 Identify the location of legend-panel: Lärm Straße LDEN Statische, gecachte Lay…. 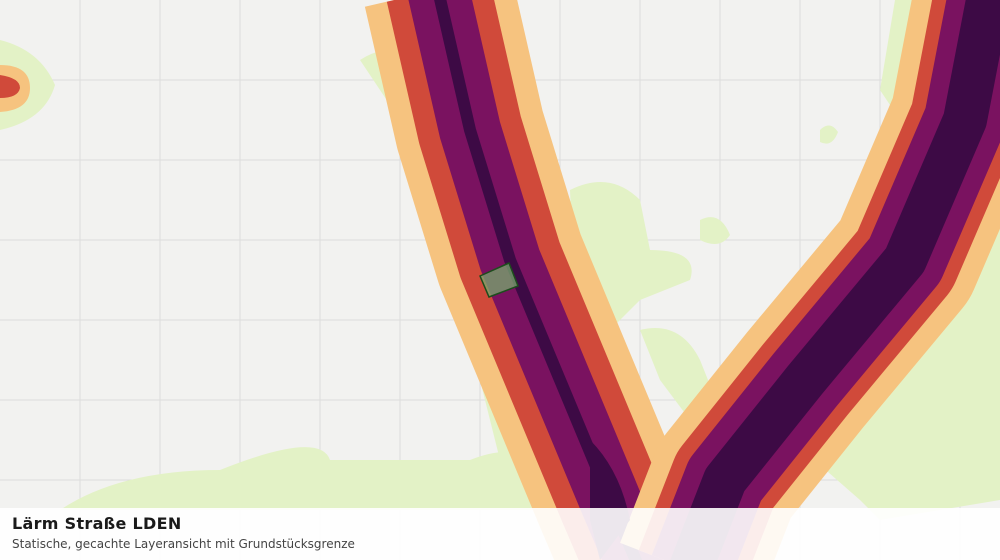
(500, 534).